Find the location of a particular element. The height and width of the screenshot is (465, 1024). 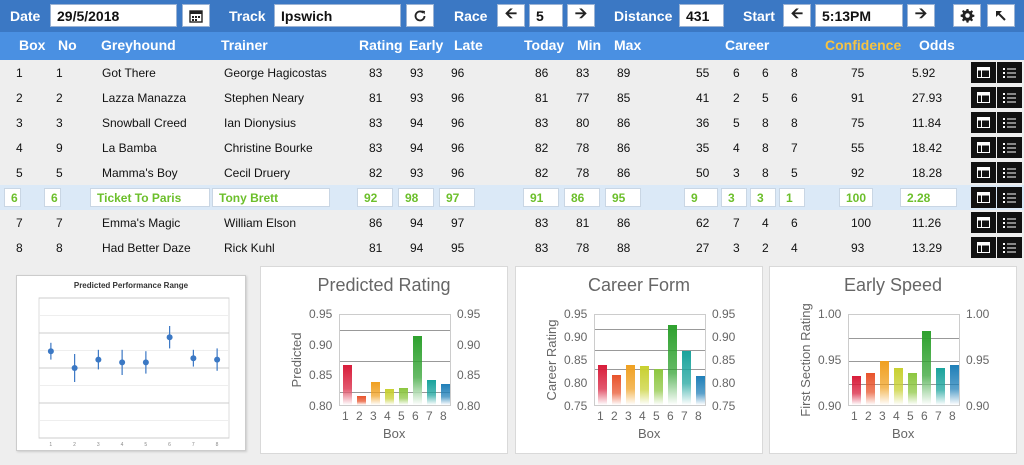

cell-rating: 81 is located at coordinates (376, 98).